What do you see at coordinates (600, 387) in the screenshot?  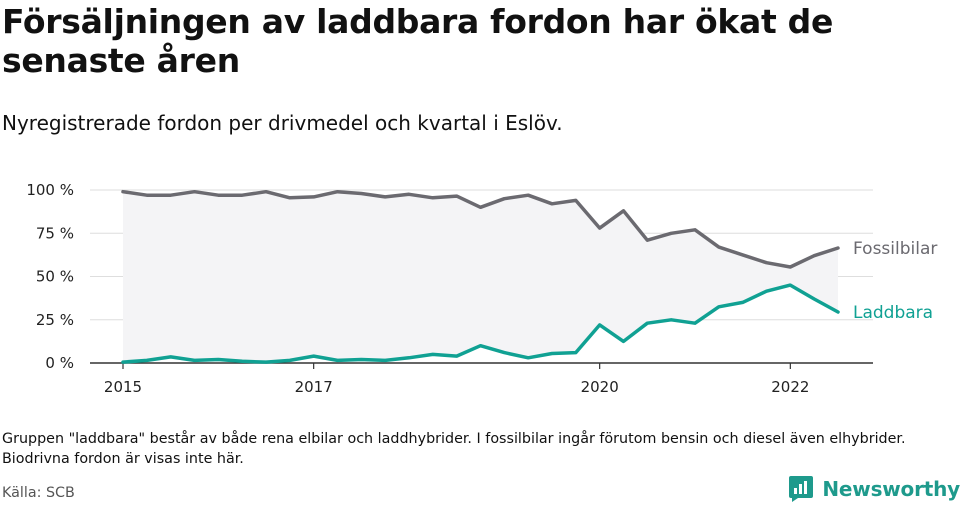 I see `x-tick-label: 2020` at bounding box center [600, 387].